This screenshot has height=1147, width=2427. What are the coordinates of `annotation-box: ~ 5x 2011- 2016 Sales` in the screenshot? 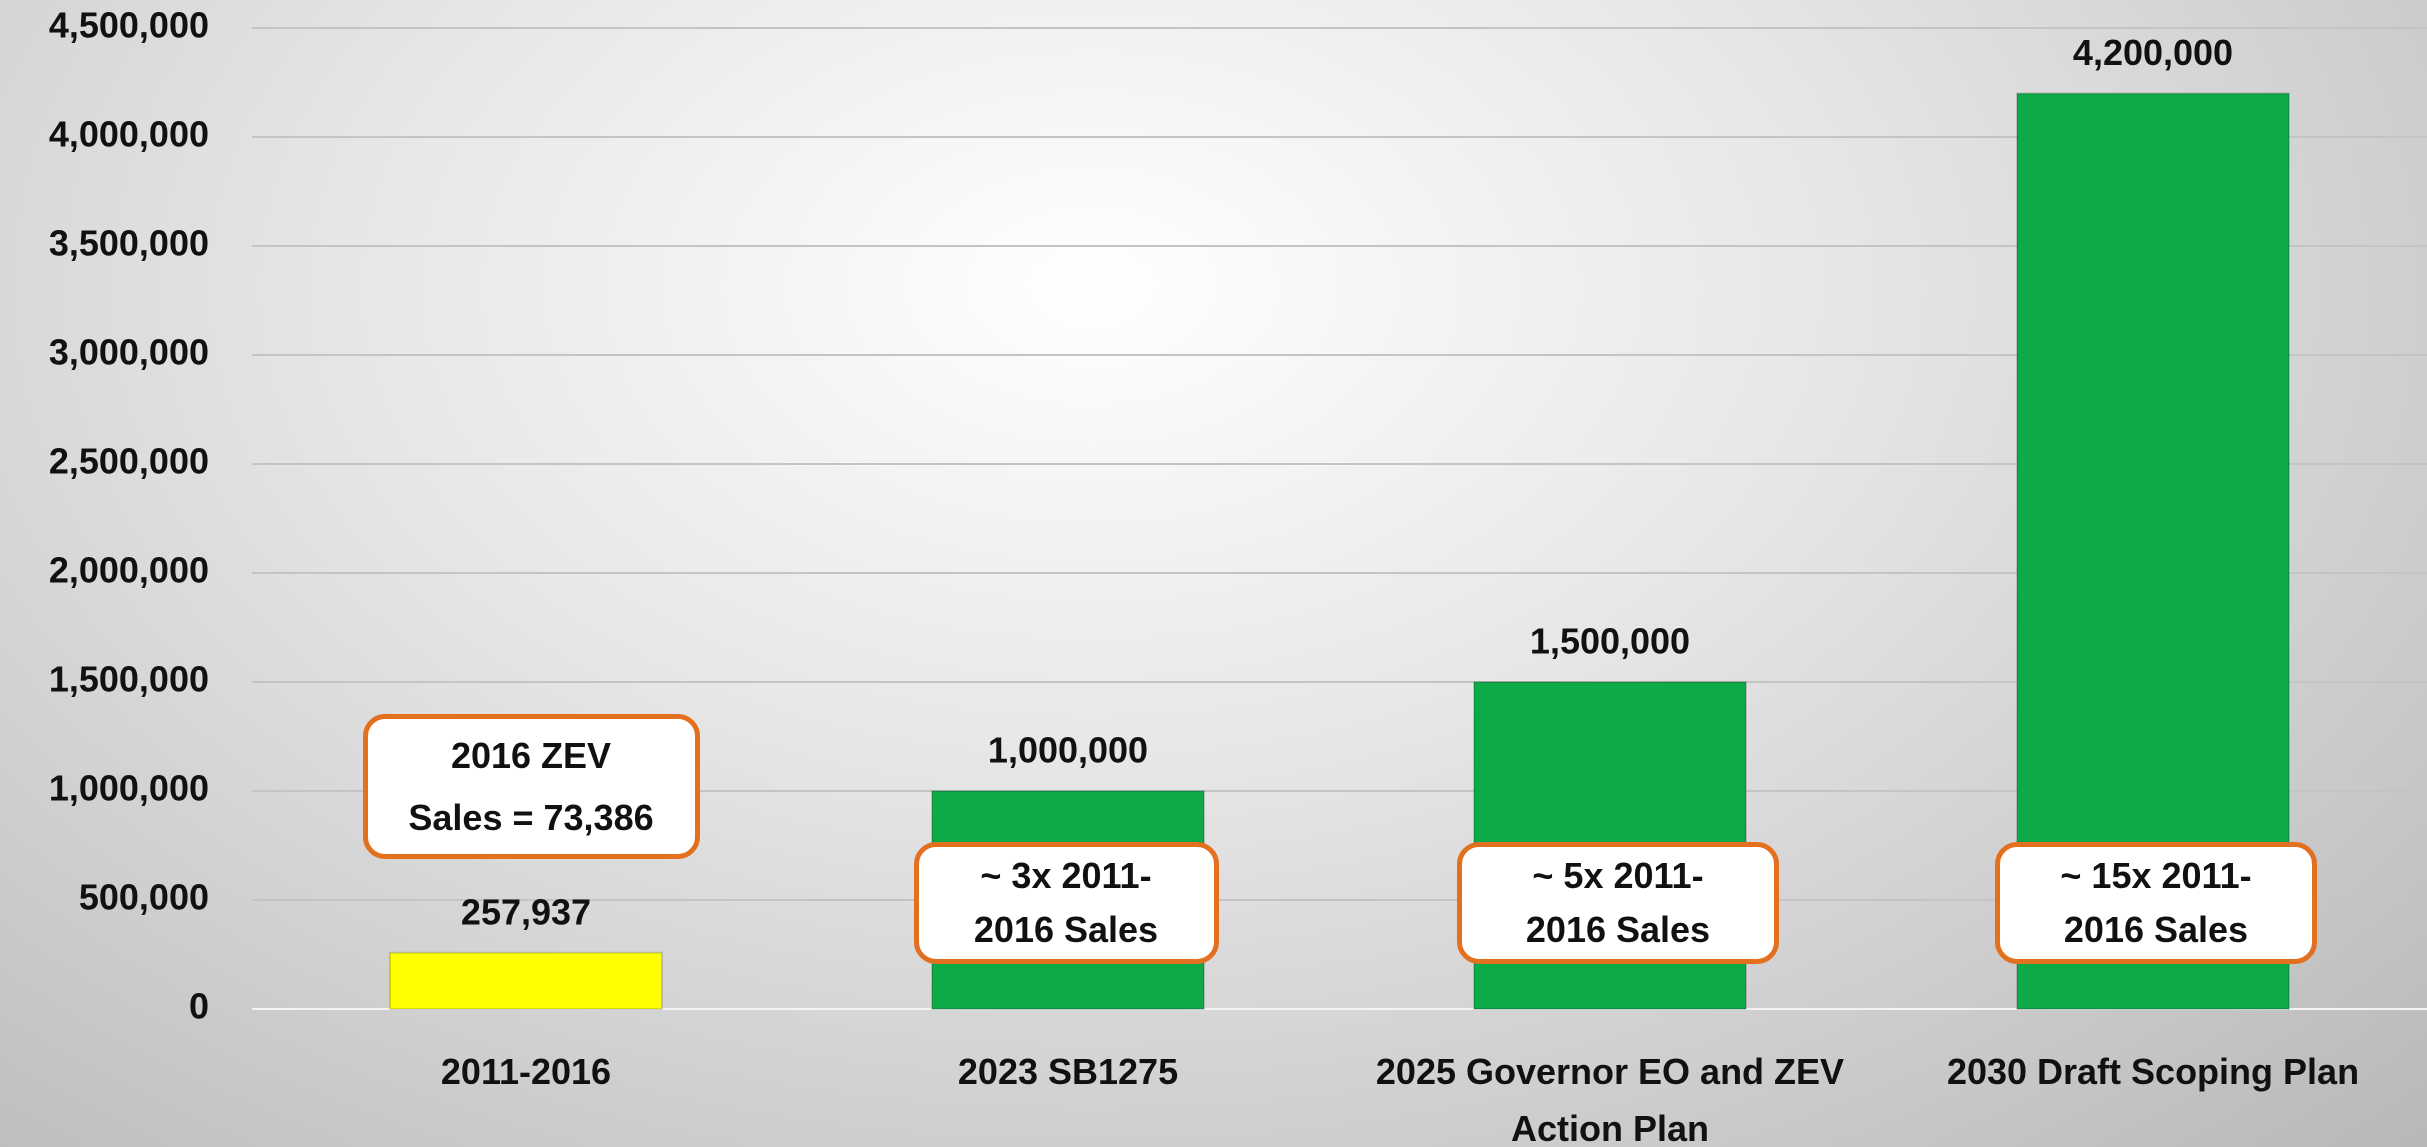 It's located at (1618, 903).